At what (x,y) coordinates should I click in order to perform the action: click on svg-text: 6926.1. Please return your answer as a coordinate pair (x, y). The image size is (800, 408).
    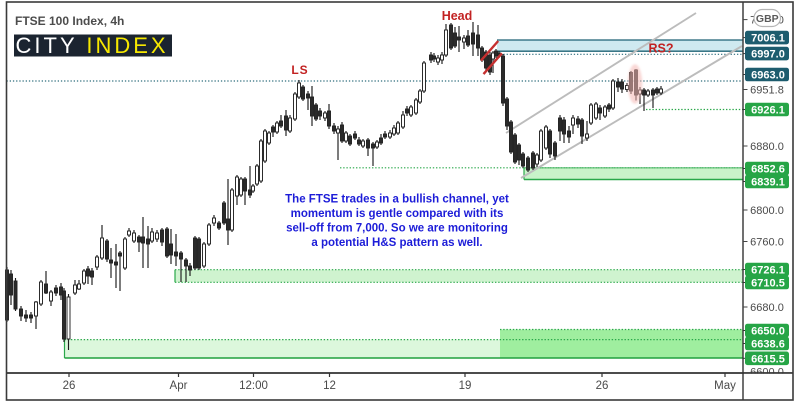
    Looking at the image, I should click on (768, 111).